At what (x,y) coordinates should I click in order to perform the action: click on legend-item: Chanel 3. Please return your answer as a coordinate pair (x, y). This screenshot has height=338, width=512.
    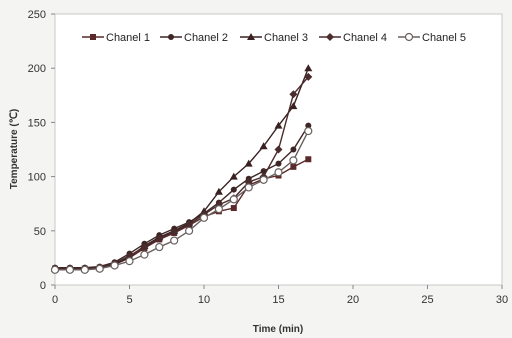
    Looking at the image, I should click on (274, 38).